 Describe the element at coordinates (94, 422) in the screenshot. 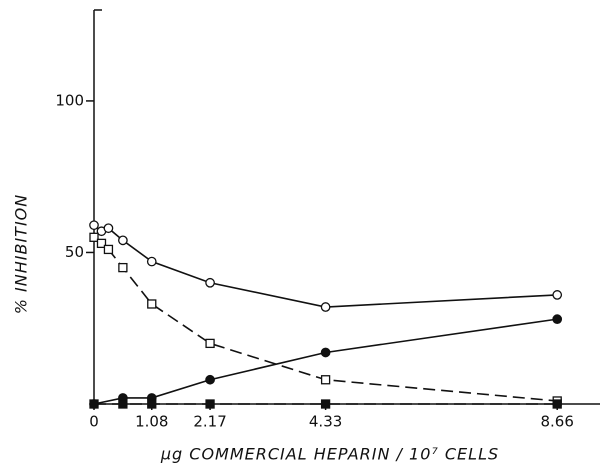

I see `x-tick-label: 0` at that location.